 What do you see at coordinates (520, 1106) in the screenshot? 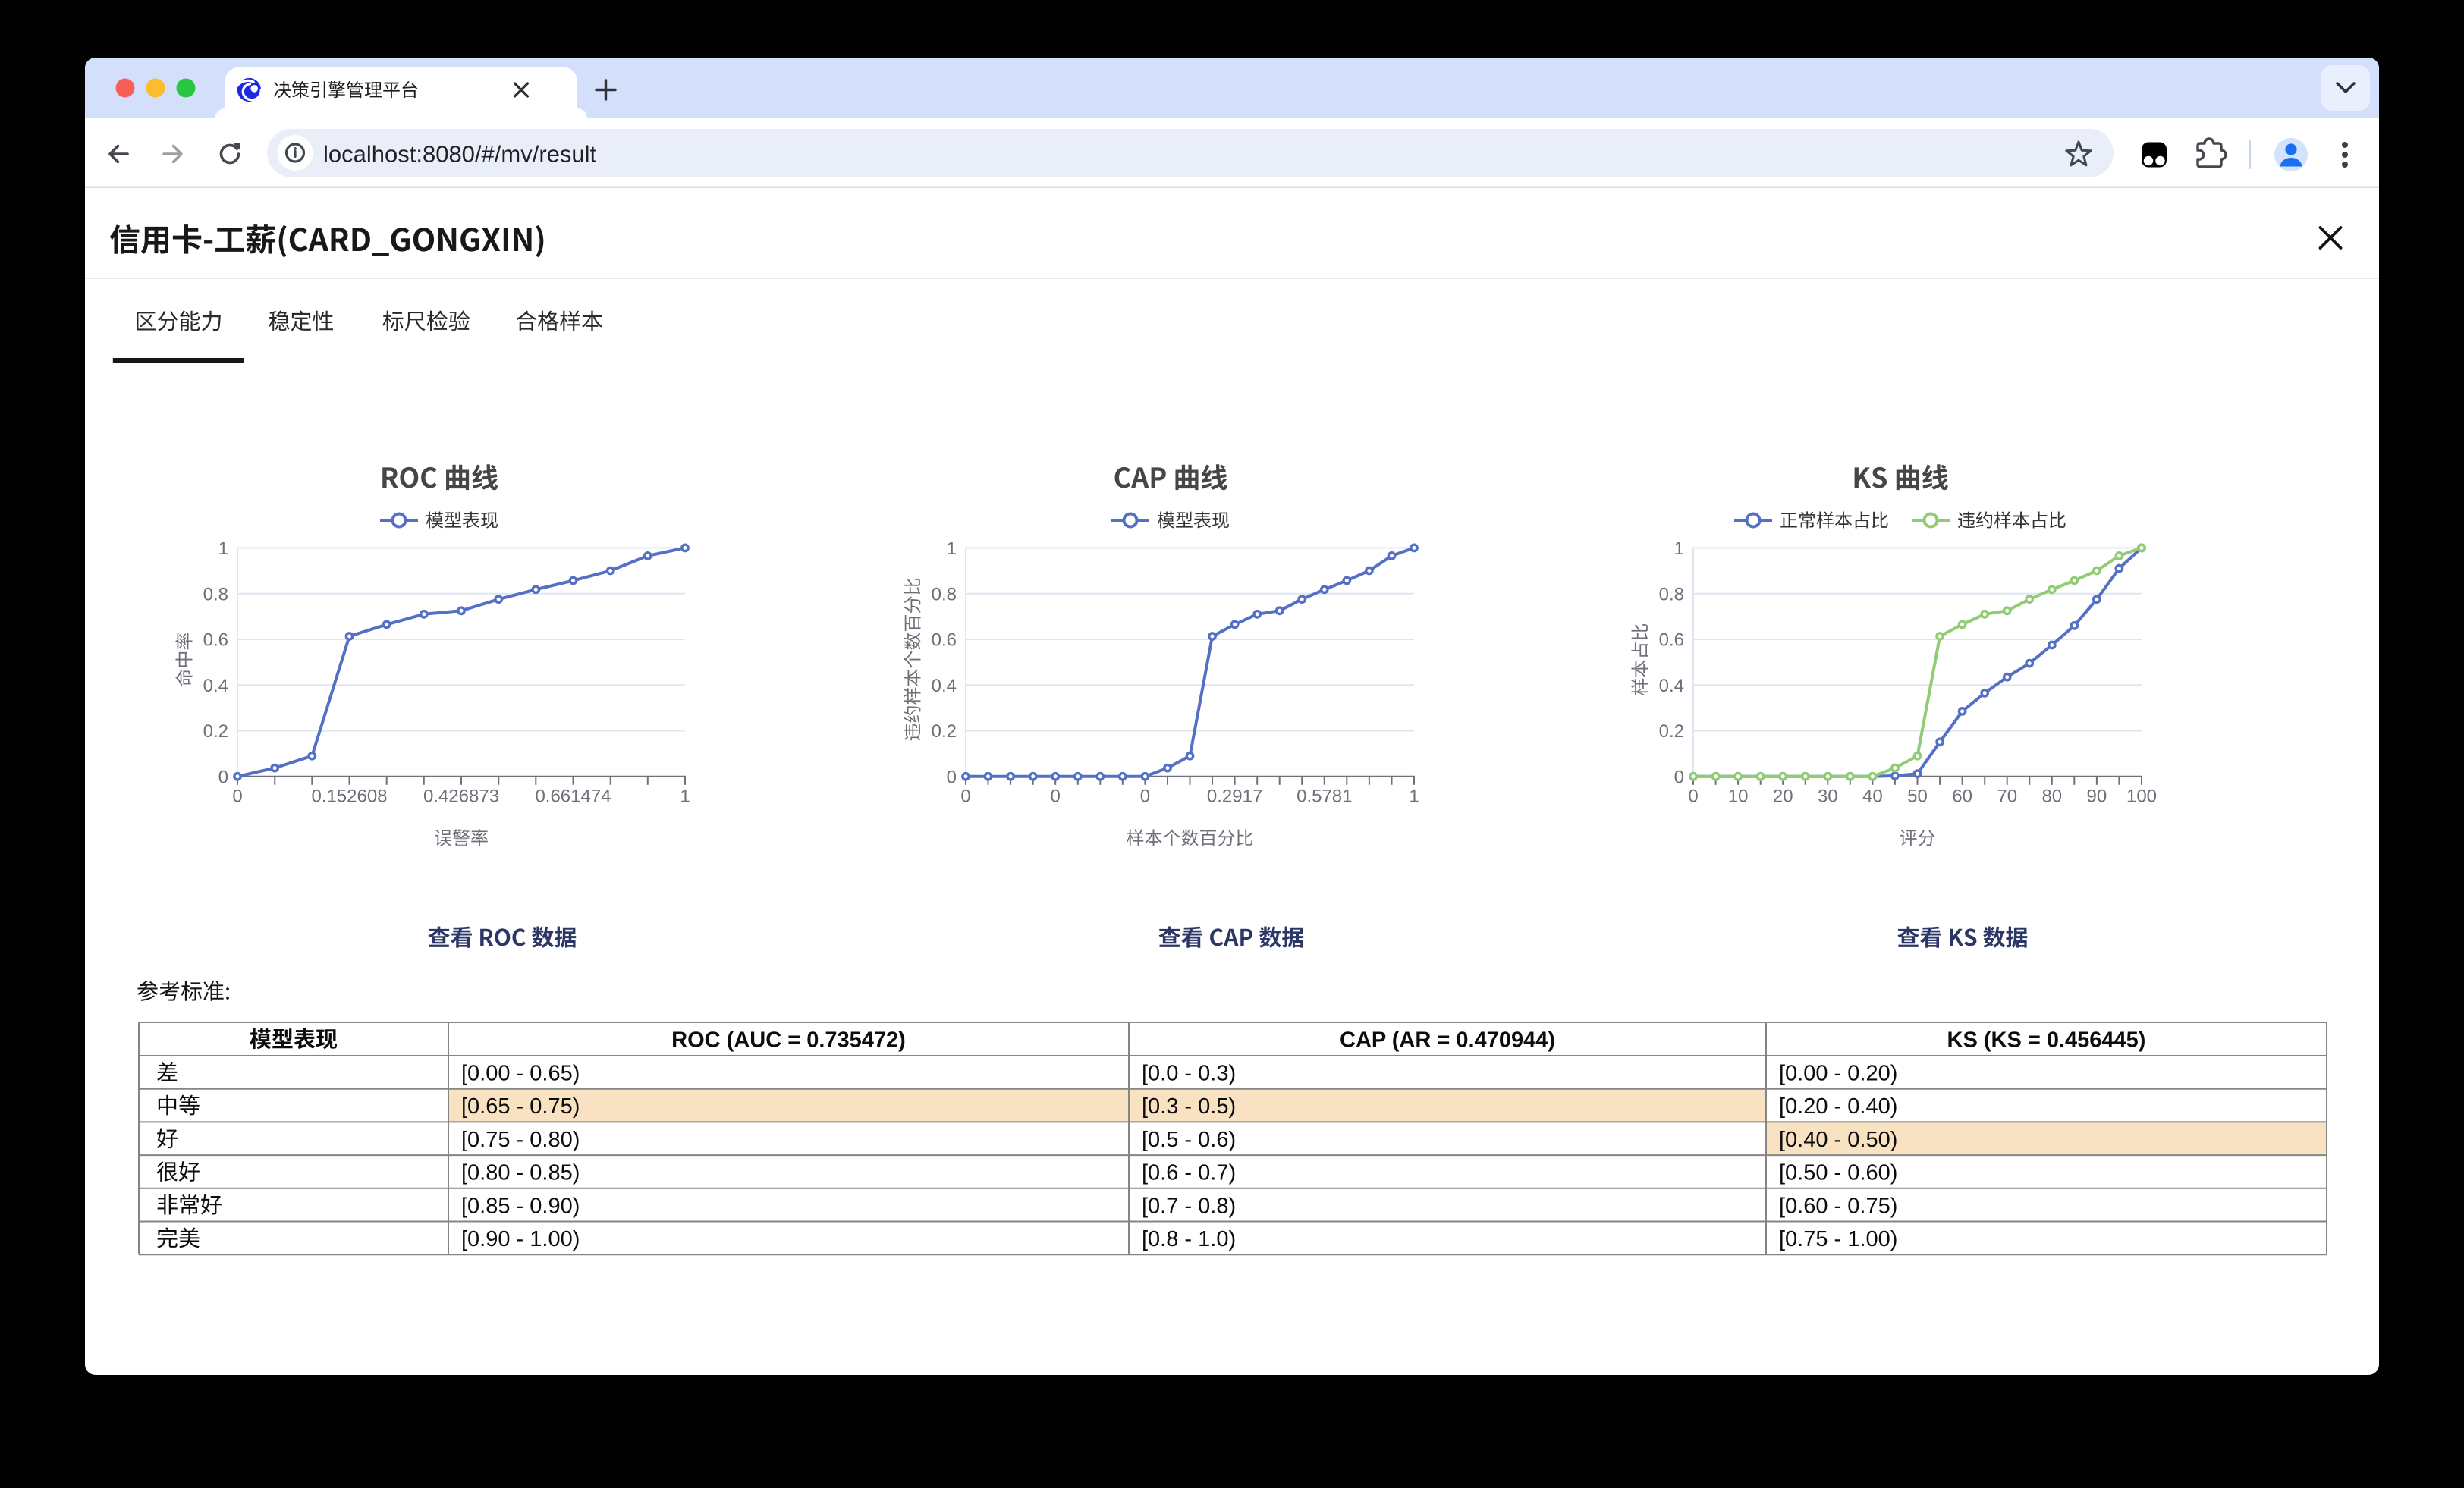
I see `svg-text: [0.65 - 0.75)` at bounding box center [520, 1106].